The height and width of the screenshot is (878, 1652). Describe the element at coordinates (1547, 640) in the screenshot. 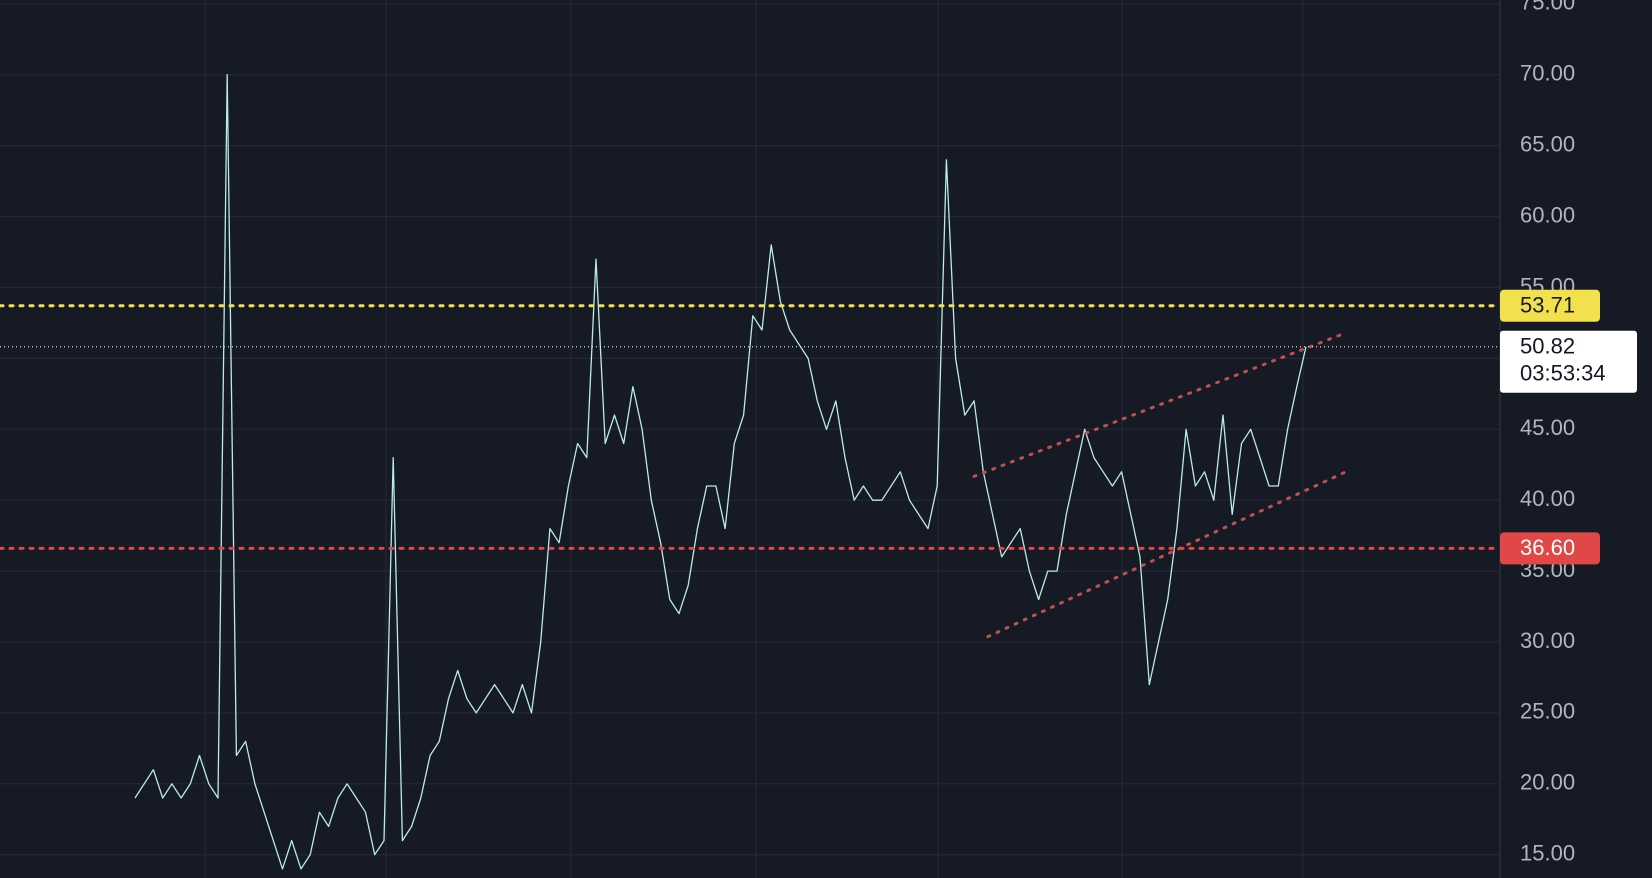

I see `y-tick-label: 30.00` at that location.